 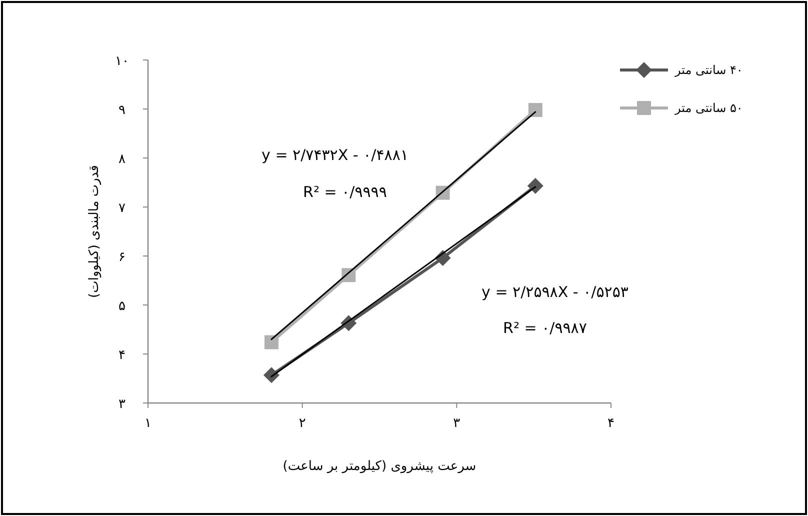 What do you see at coordinates (122, 110) in the screenshot?
I see `y-tick-label: ۹` at bounding box center [122, 110].